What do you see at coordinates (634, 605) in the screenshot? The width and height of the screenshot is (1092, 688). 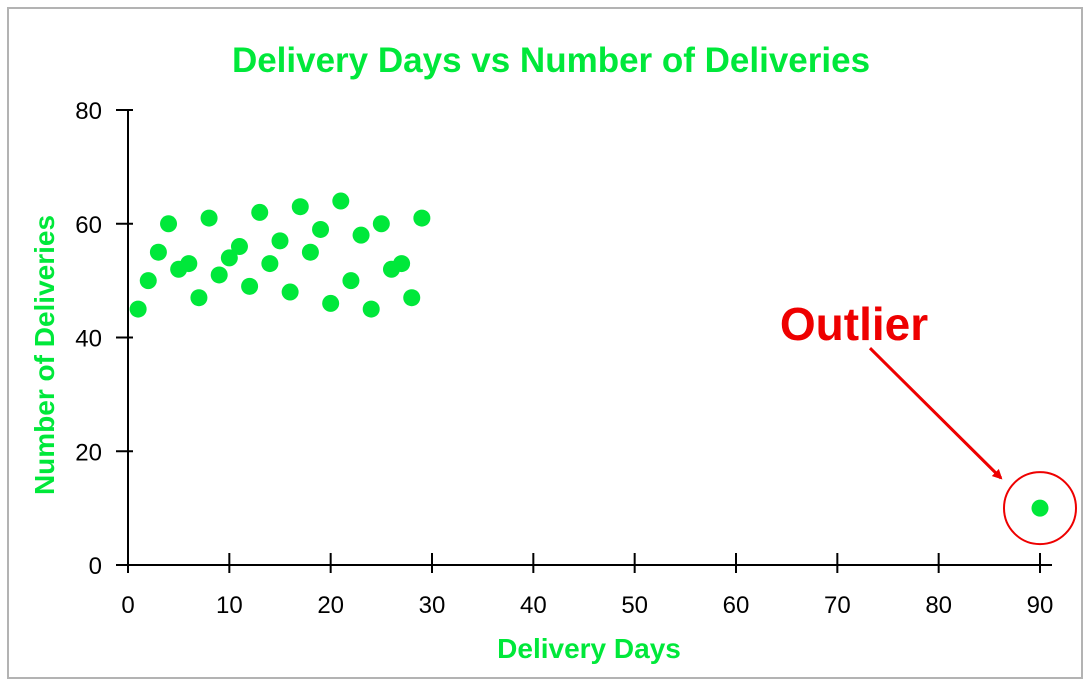 I see `x-tick-label: 50` at bounding box center [634, 605].